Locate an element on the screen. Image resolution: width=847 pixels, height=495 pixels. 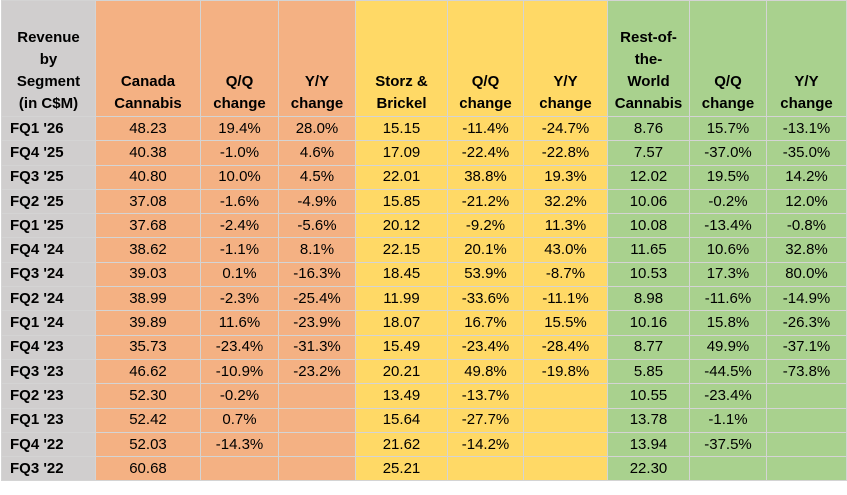
header-canada-qq-change: Q/Q change is located at coordinates (239, 58).